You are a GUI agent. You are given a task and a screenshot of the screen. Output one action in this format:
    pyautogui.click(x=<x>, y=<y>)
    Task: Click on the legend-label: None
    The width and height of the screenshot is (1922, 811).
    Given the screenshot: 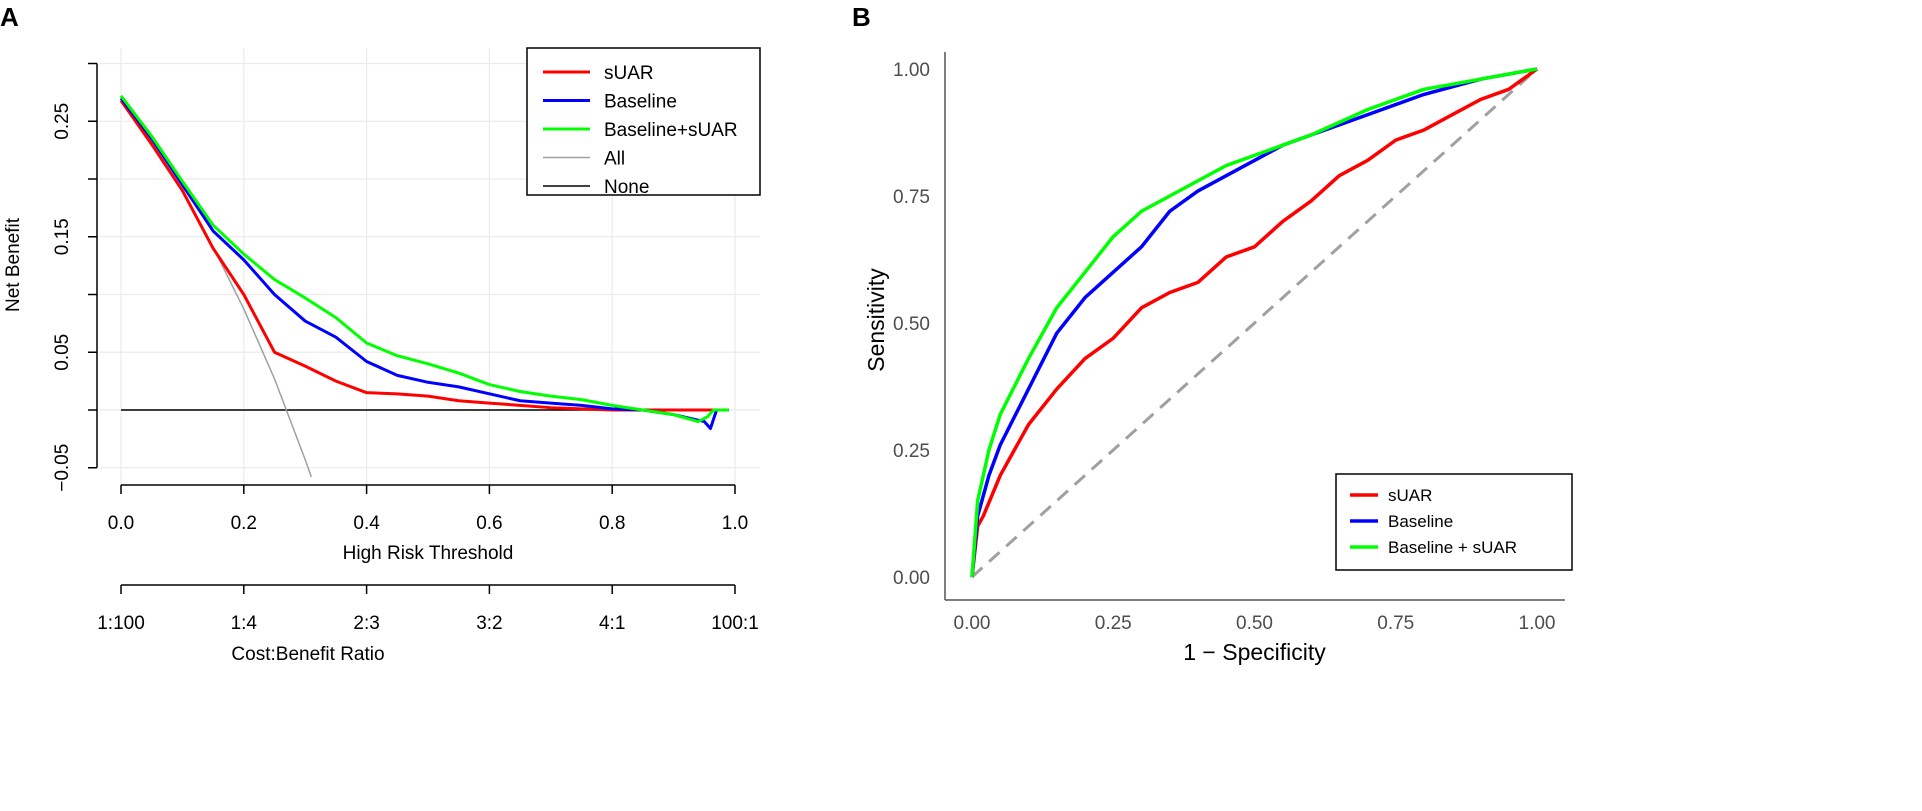 What is the action you would take?
    pyautogui.click(x=626, y=187)
    